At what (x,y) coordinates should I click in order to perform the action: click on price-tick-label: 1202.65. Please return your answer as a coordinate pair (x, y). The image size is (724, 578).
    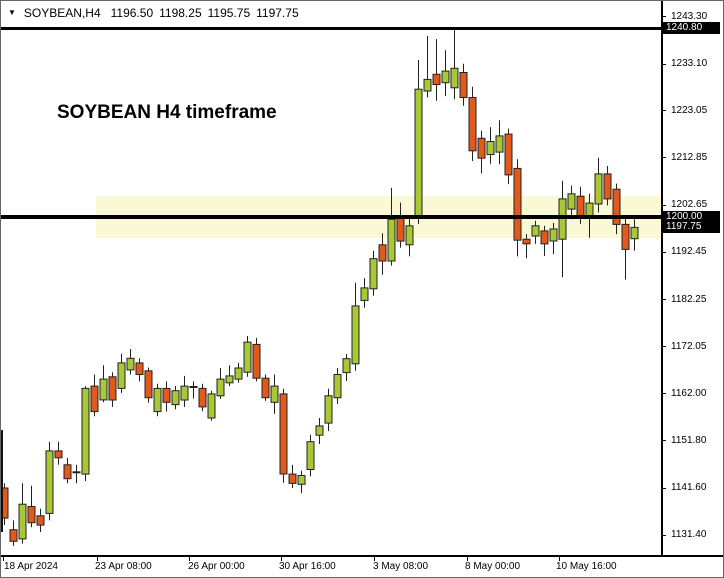
    Looking at the image, I should click on (689, 205).